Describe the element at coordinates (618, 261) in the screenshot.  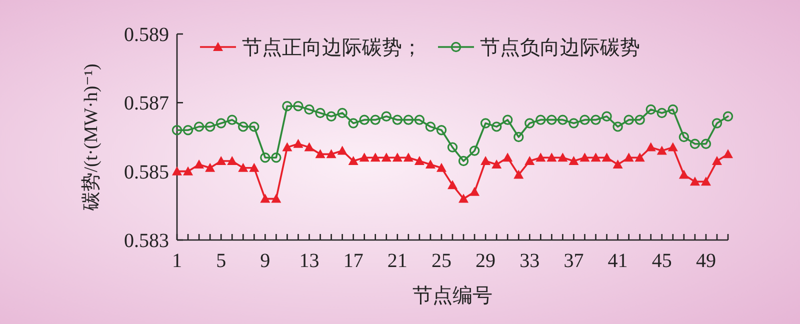
I see `x-tick-label: 41` at that location.